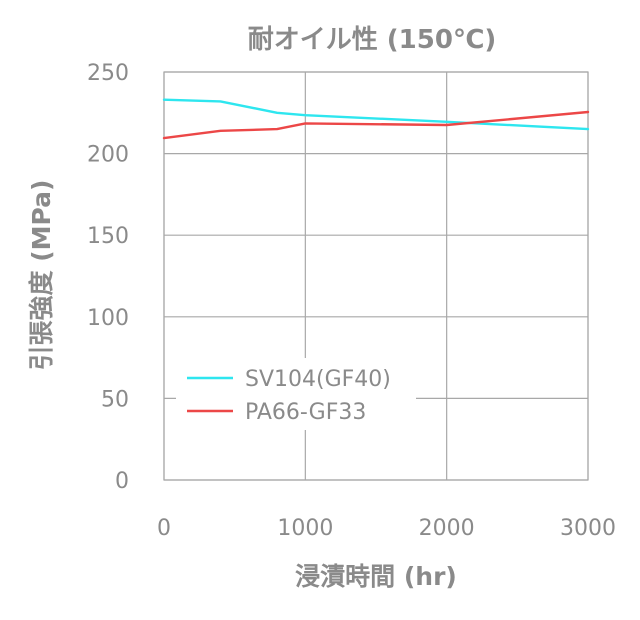 This screenshot has height=620, width=640. I want to click on y-axis-ticks: 0 50 100 150 200 250, so click(108, 277).